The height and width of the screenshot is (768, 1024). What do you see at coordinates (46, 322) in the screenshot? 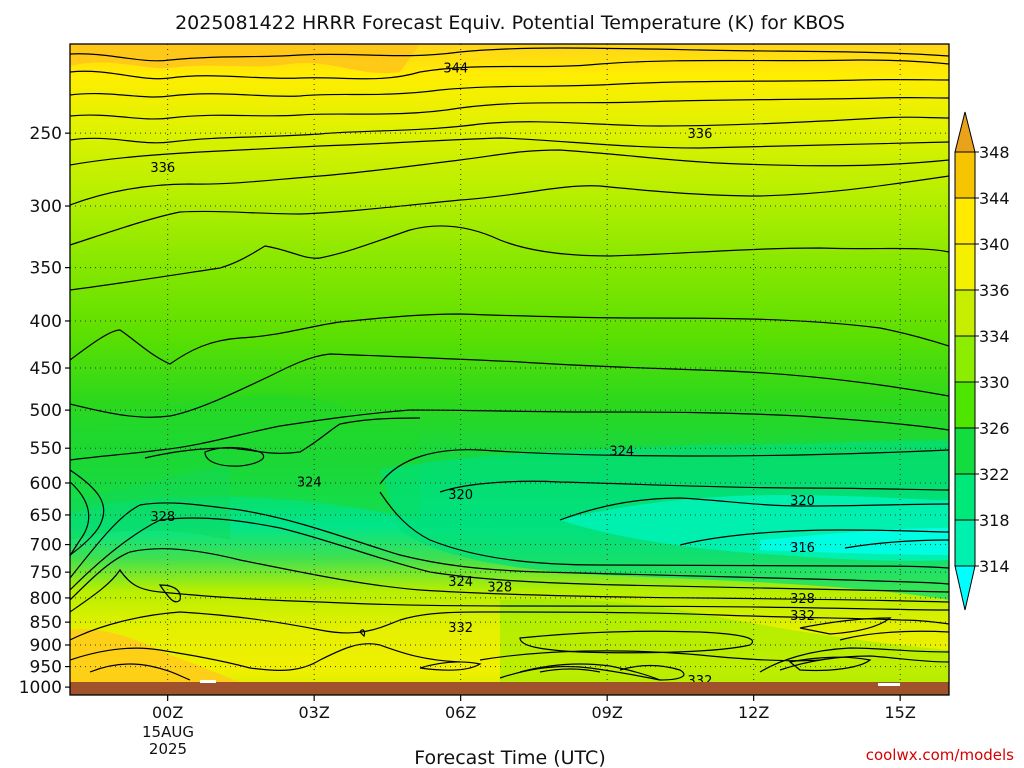
I see `y-tick-label-400: 400` at bounding box center [46, 322].